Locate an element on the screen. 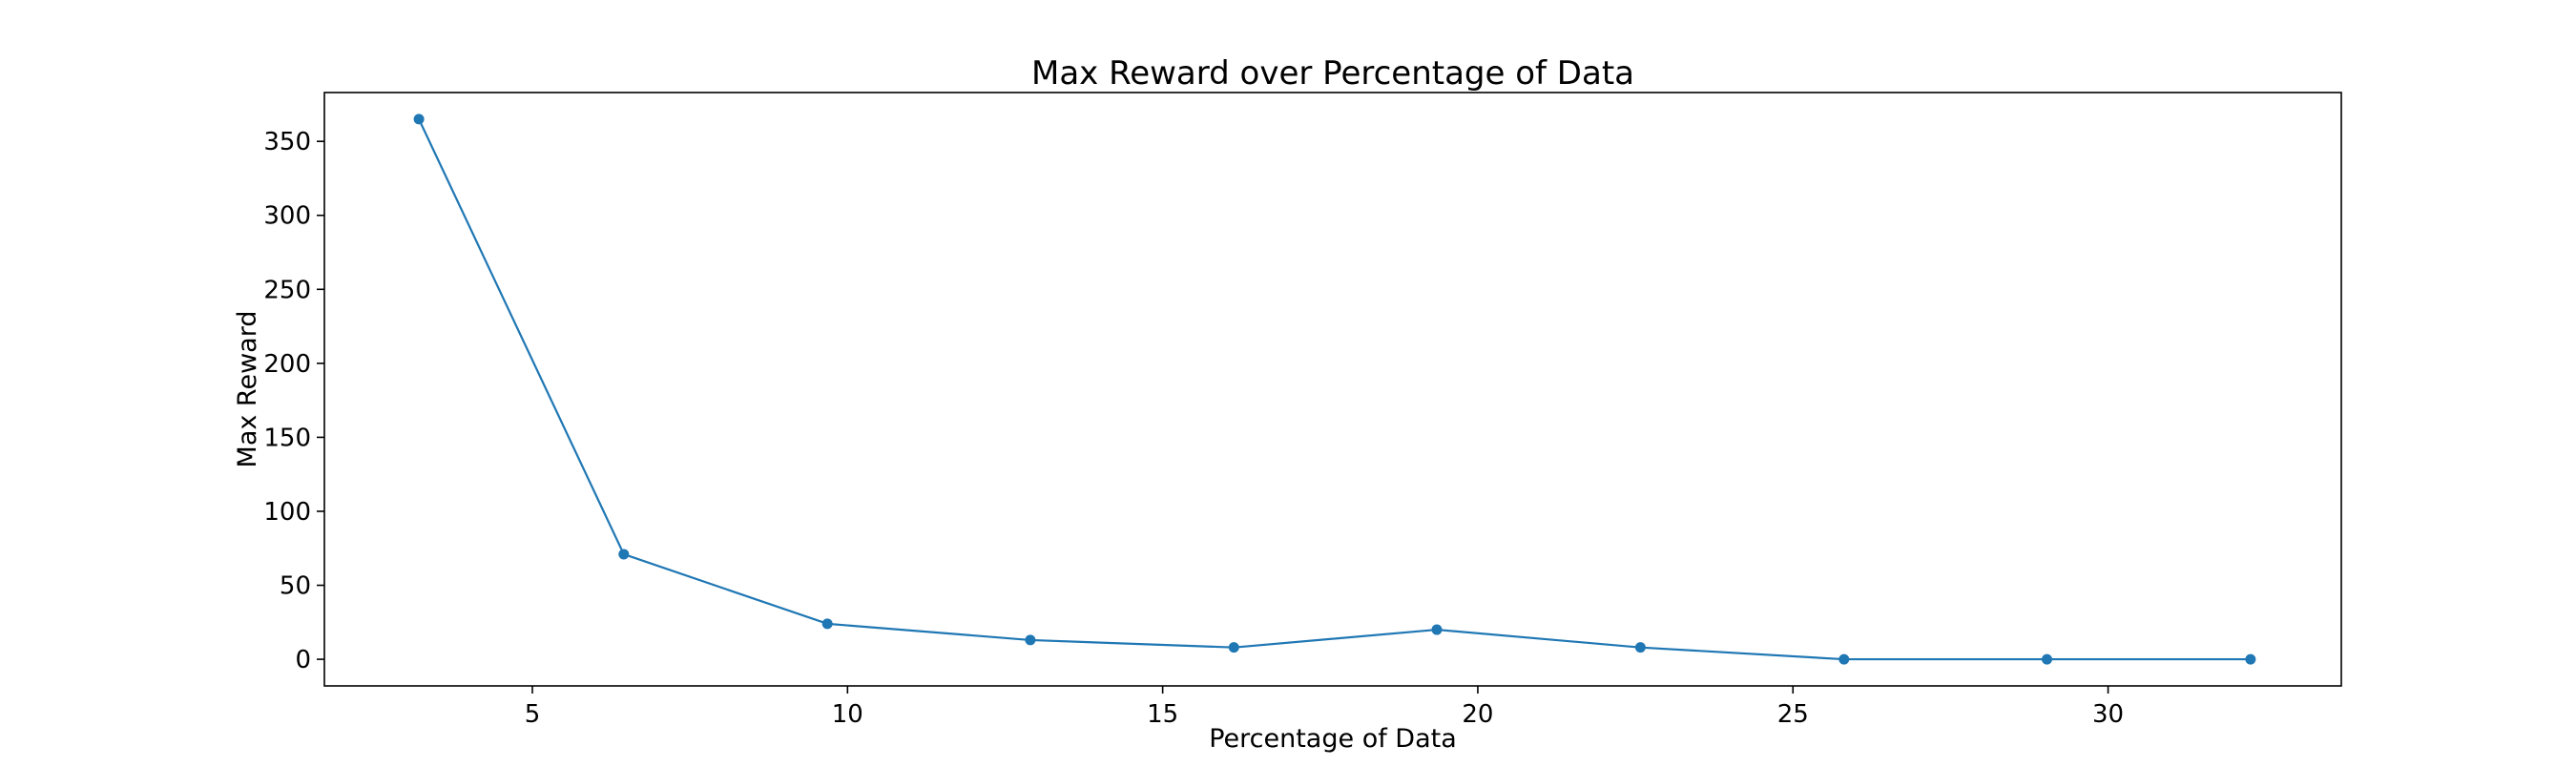  y-tick-label: 250 is located at coordinates (287, 290).